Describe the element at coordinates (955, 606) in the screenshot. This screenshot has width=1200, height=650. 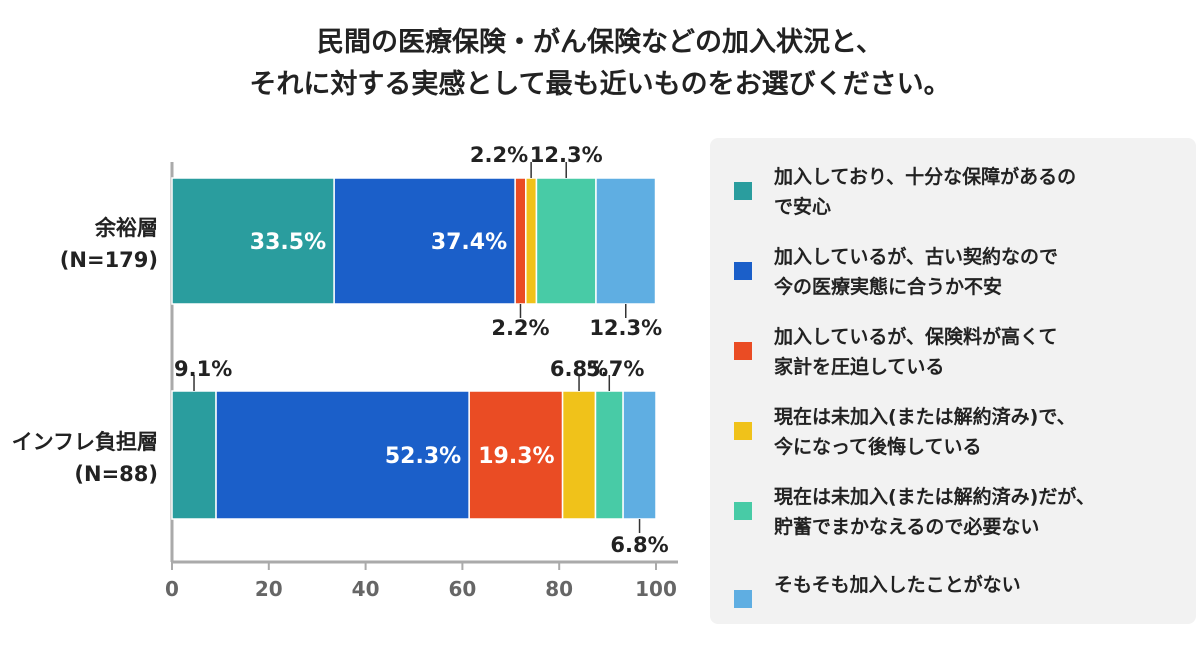
I see `legend-item: そもそも加入したことがない` at that location.